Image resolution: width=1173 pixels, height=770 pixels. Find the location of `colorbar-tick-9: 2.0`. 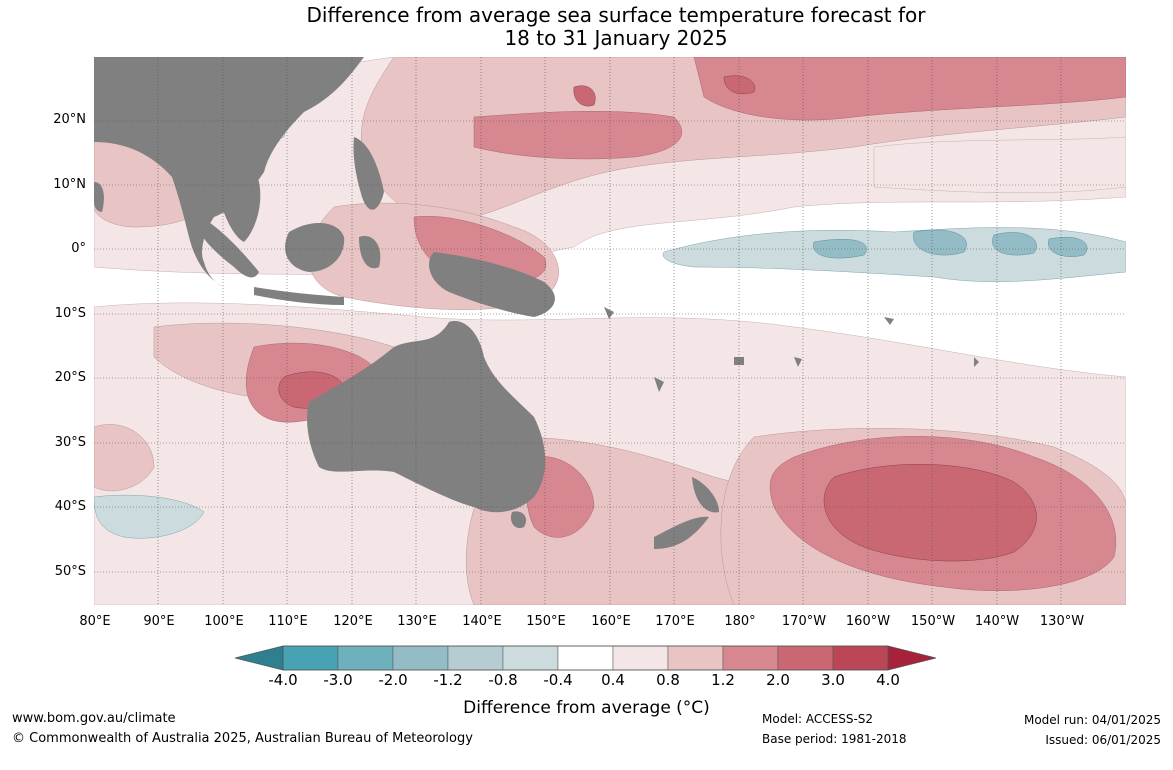

colorbar-tick-9: 2.0 is located at coordinates (778, 680).